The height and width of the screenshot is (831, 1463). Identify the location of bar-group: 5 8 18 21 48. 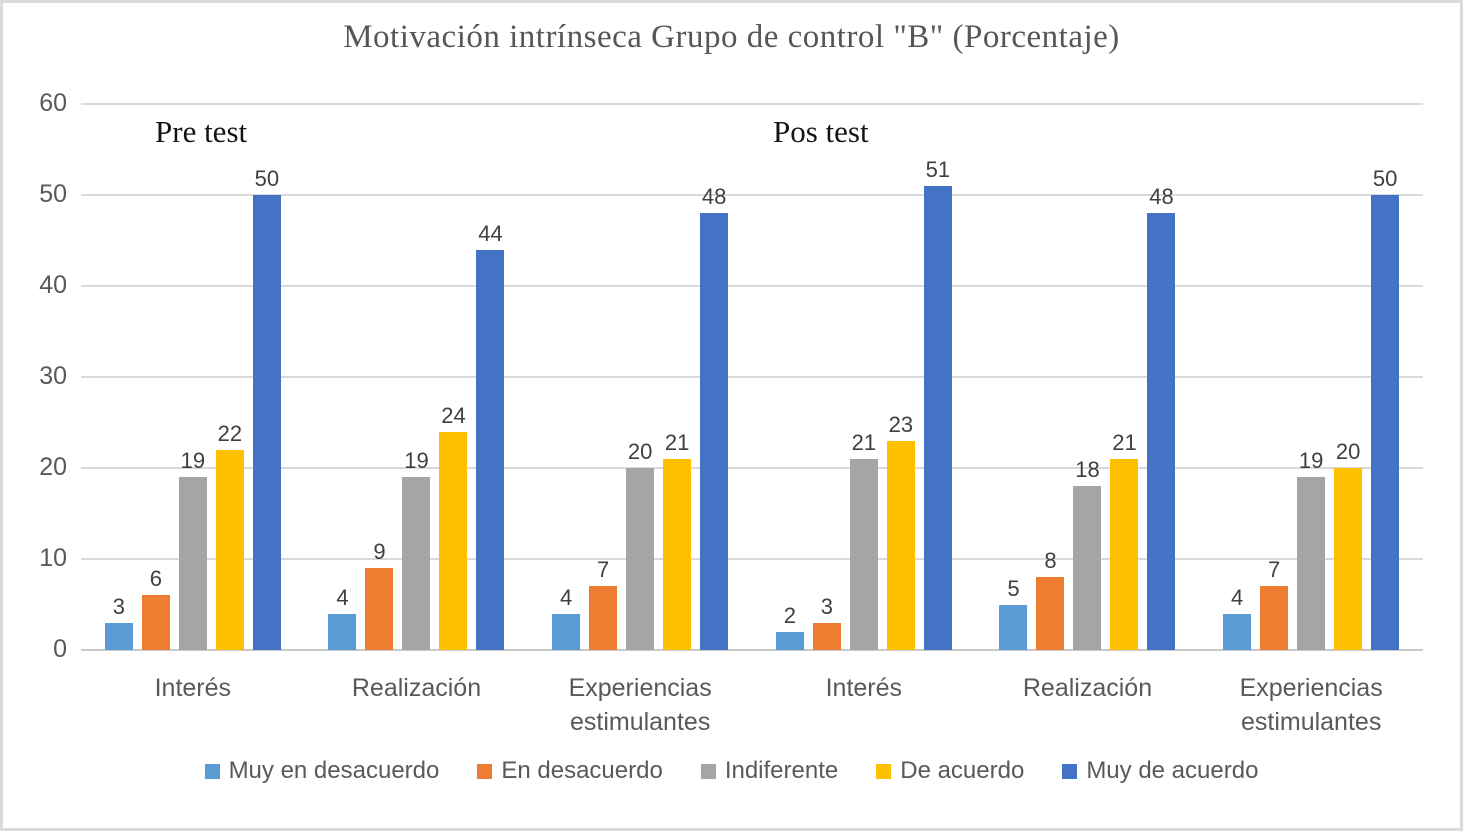
(1088, 377).